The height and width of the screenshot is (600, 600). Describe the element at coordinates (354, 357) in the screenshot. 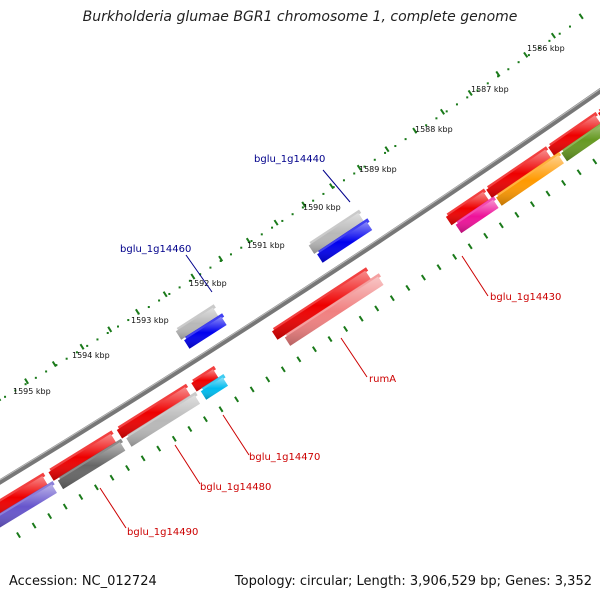

I see `callout-line-rumA` at that location.